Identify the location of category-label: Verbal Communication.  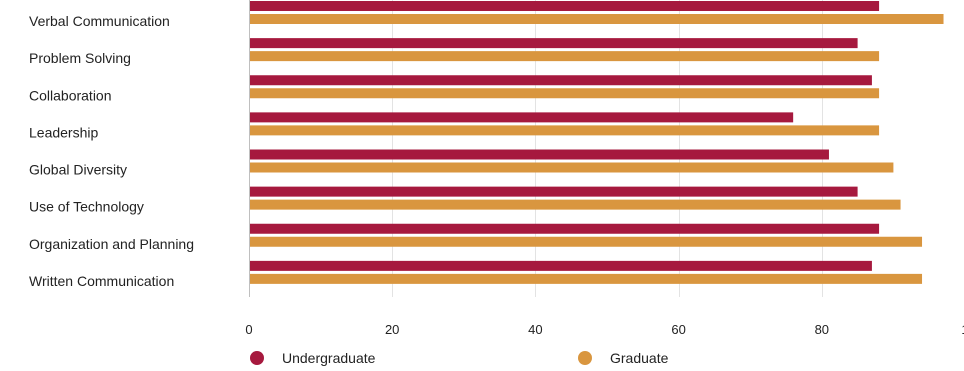
(99, 21).